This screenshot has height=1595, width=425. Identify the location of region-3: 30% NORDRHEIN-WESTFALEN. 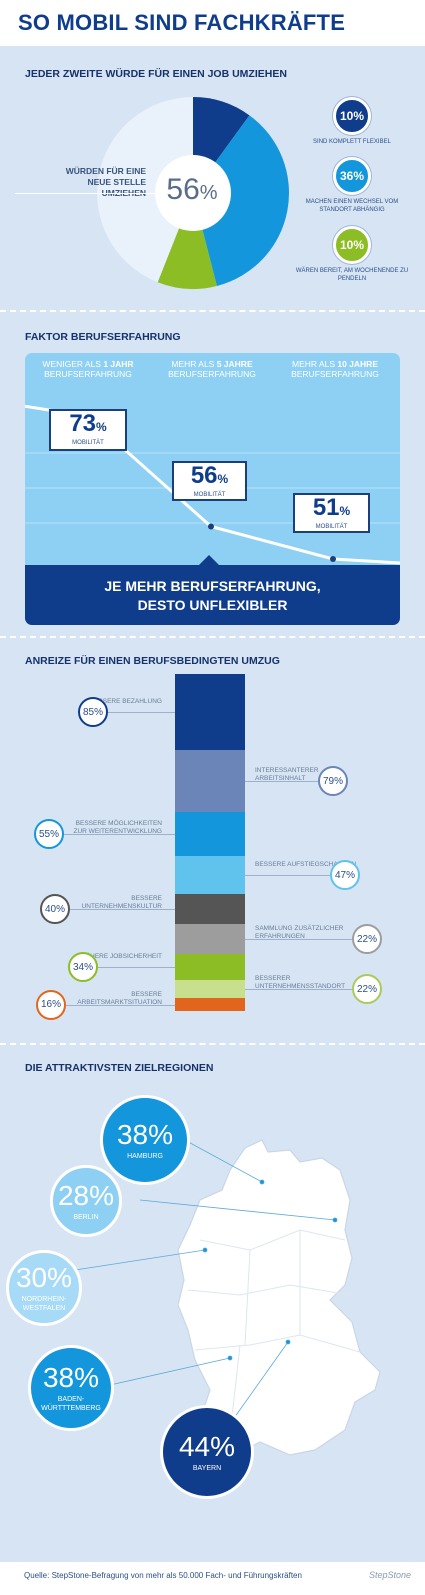
(44, 1288).